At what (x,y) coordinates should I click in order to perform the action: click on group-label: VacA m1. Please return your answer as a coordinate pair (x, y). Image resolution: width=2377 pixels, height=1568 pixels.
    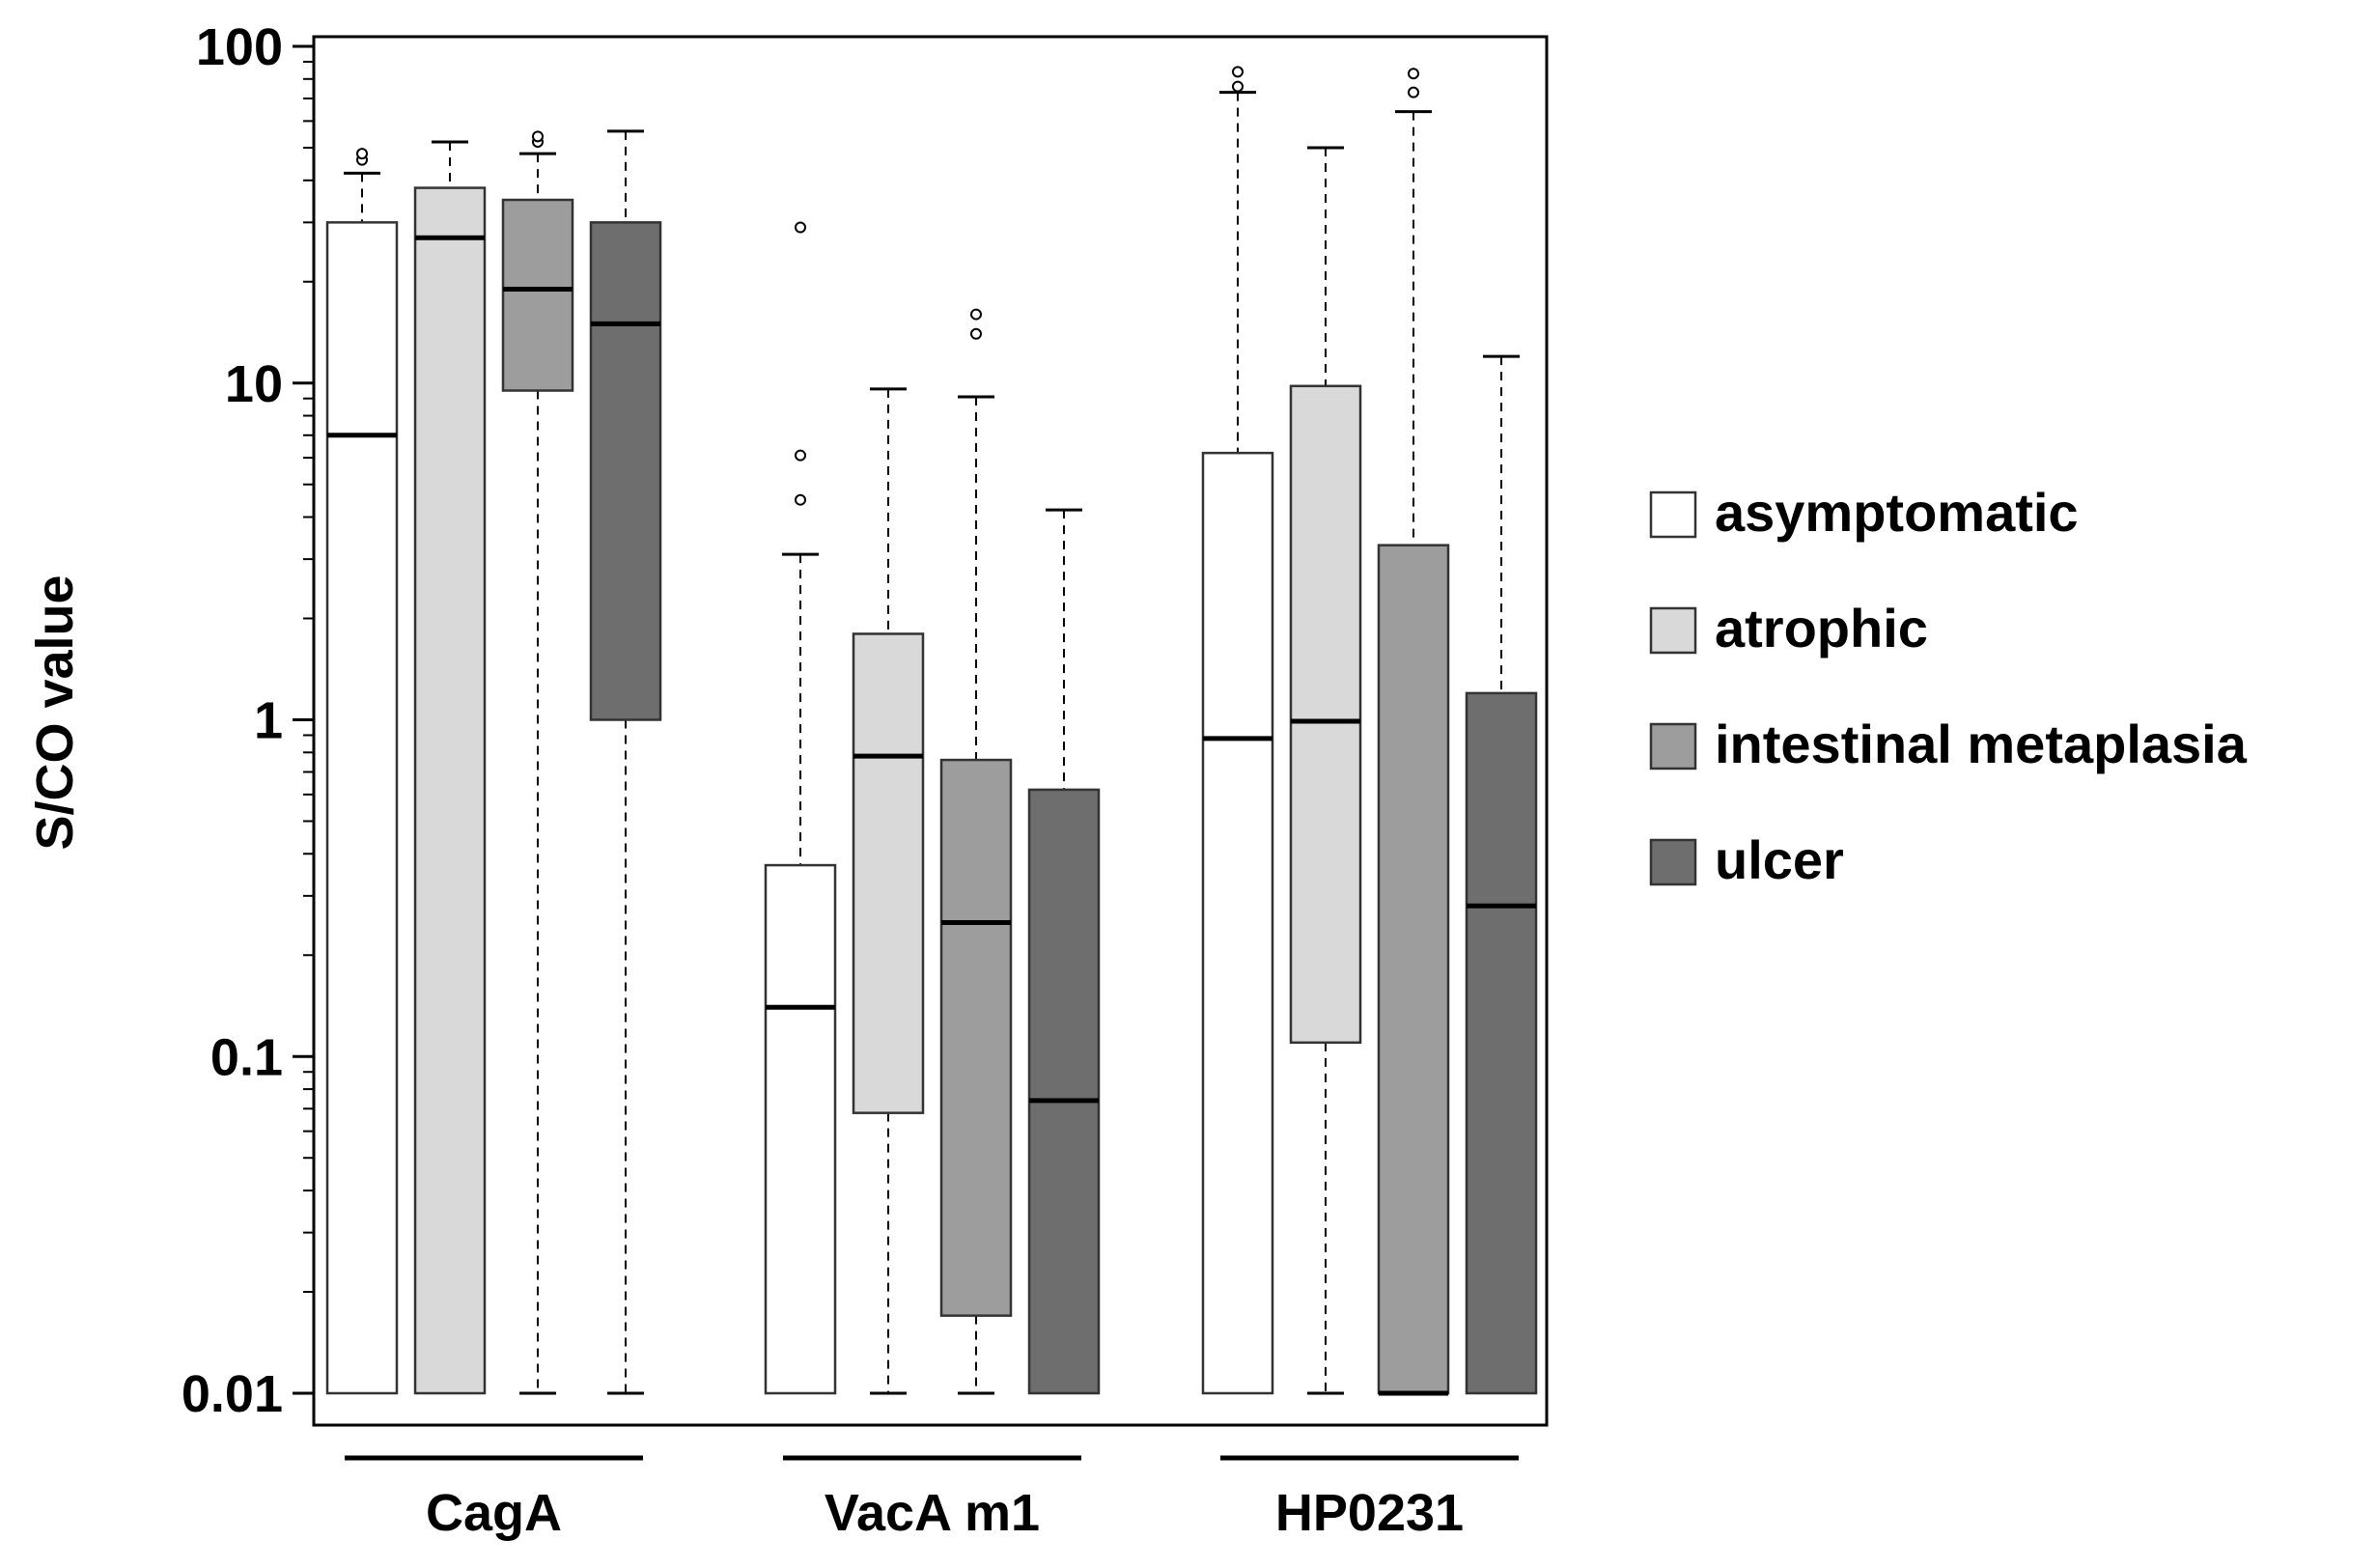
    Looking at the image, I should click on (932, 1513).